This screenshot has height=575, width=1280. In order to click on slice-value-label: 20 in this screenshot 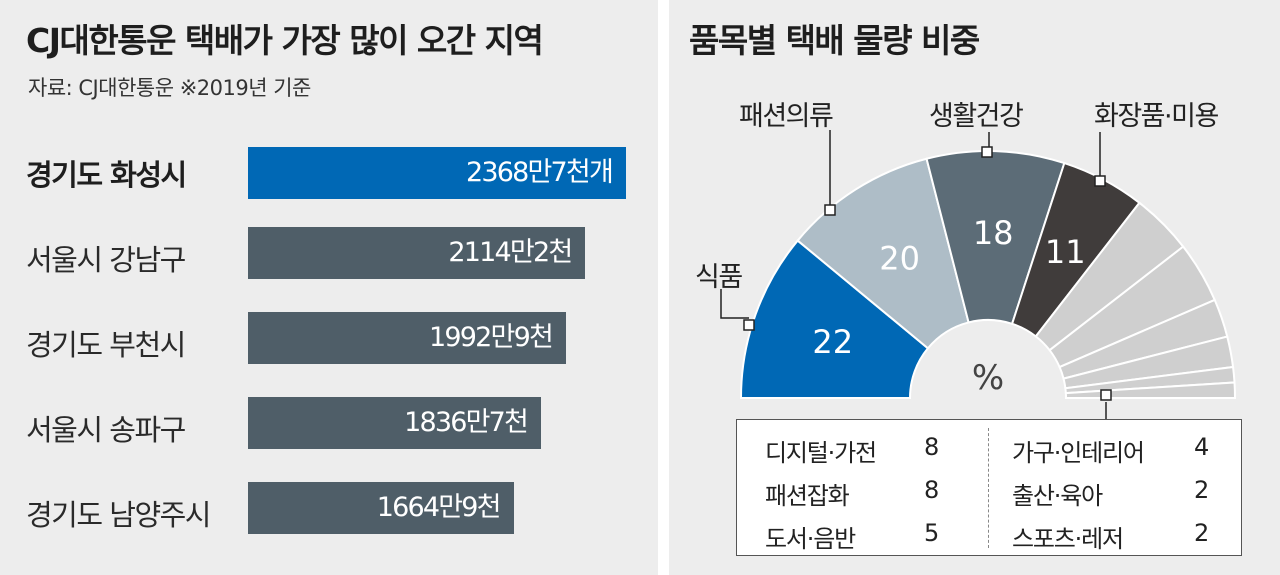, I will do `click(899, 259)`.